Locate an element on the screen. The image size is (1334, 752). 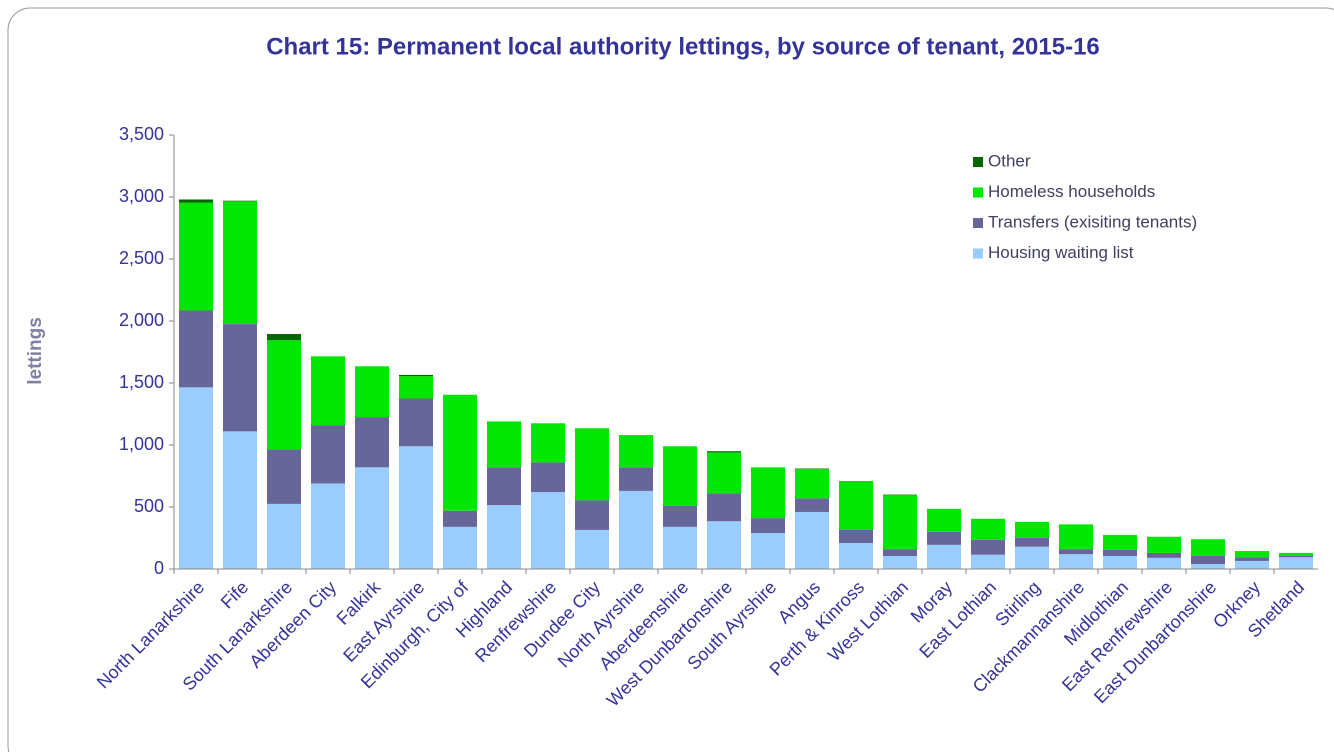
y-axis-label: lettings is located at coordinates (35, 351).